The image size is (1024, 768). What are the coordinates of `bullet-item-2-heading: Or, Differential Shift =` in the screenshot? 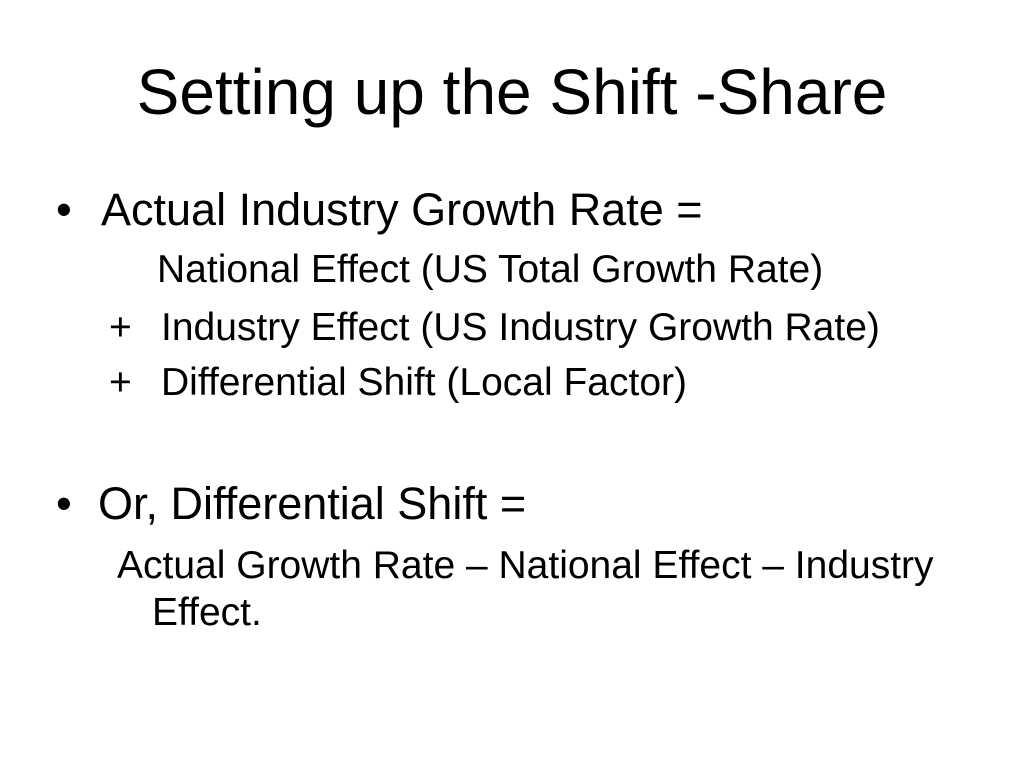 It's located at (312, 503).